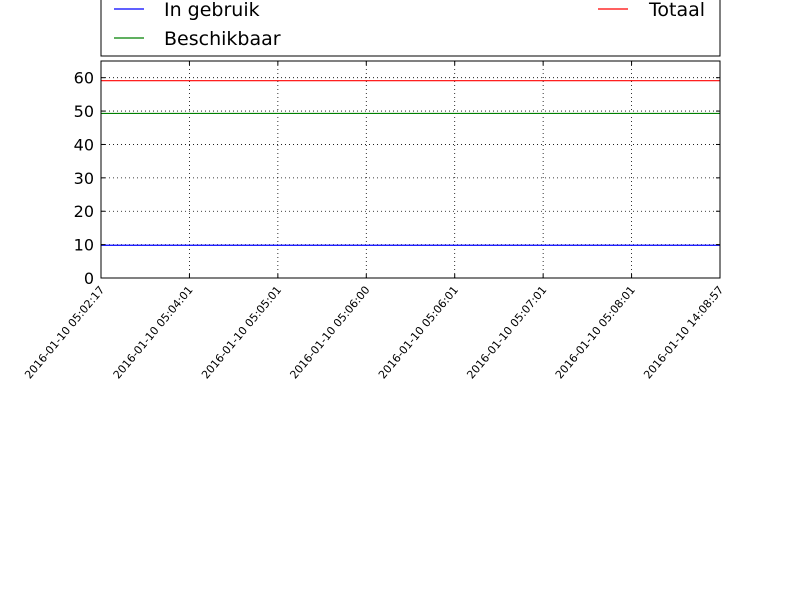 The image size is (800, 600). Describe the element at coordinates (84, 211) in the screenshot. I see `y-tick-label: 20` at that location.